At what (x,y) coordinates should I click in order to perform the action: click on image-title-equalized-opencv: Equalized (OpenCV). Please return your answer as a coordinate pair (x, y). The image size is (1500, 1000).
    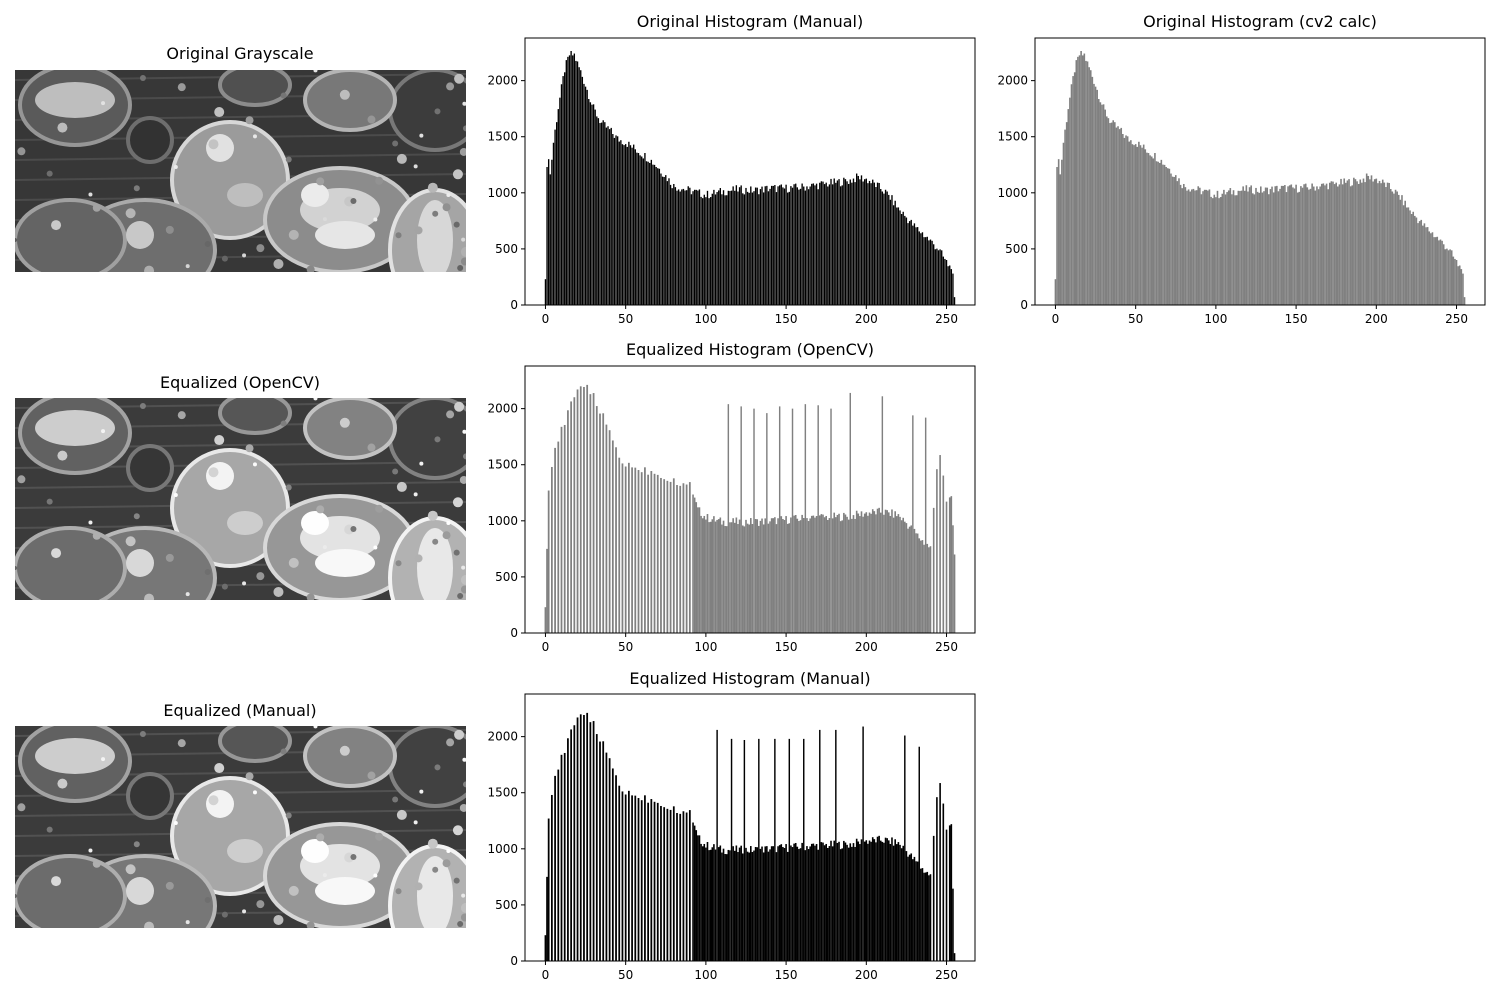
    Looking at the image, I should click on (240, 382).